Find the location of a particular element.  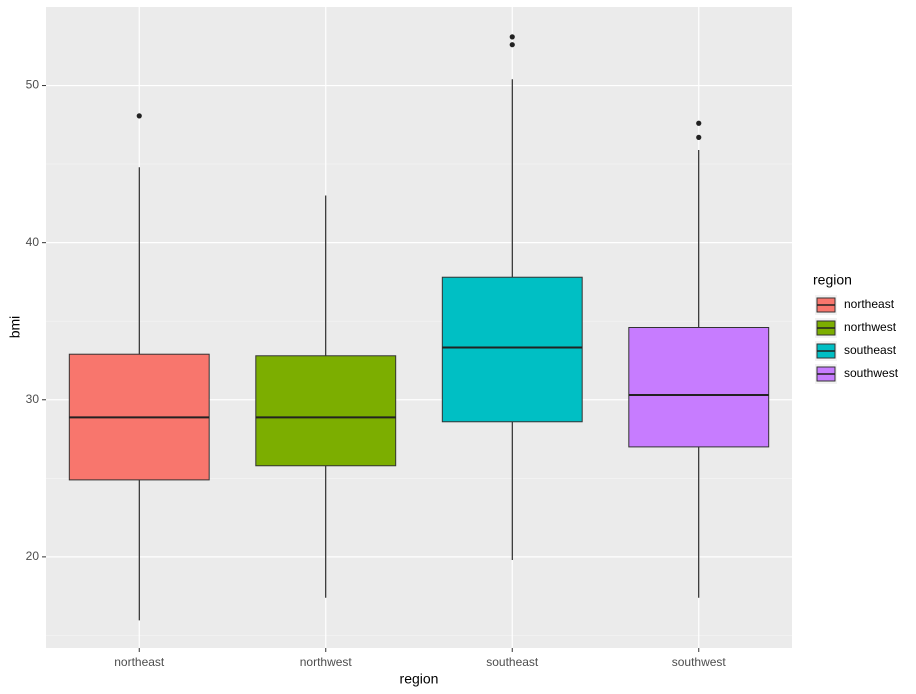

x-tick-label: southwest is located at coordinates (699, 662).